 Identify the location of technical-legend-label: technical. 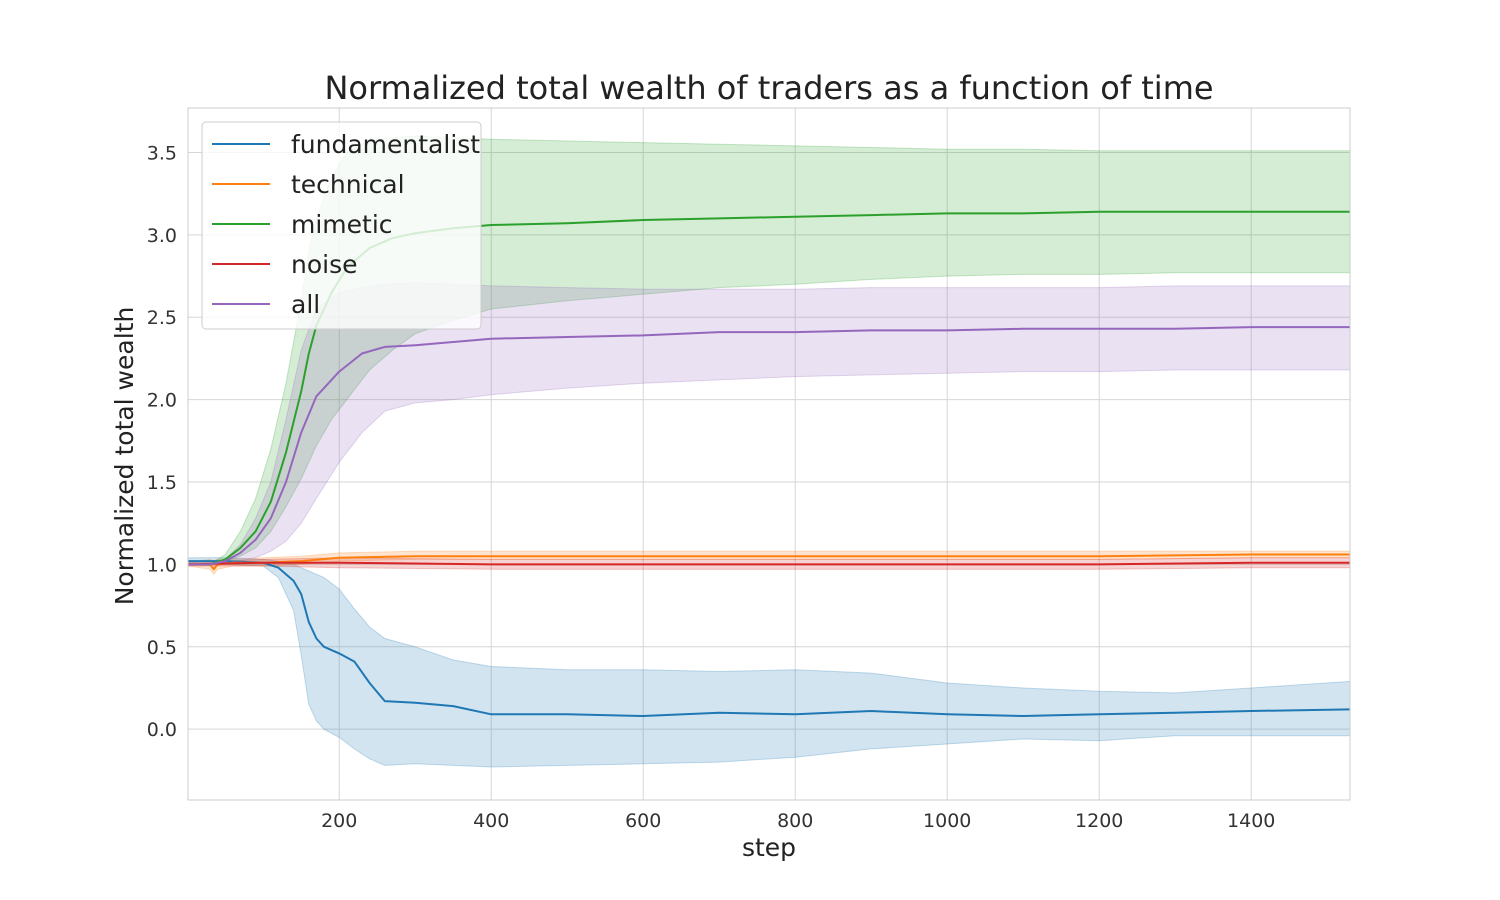
(348, 184).